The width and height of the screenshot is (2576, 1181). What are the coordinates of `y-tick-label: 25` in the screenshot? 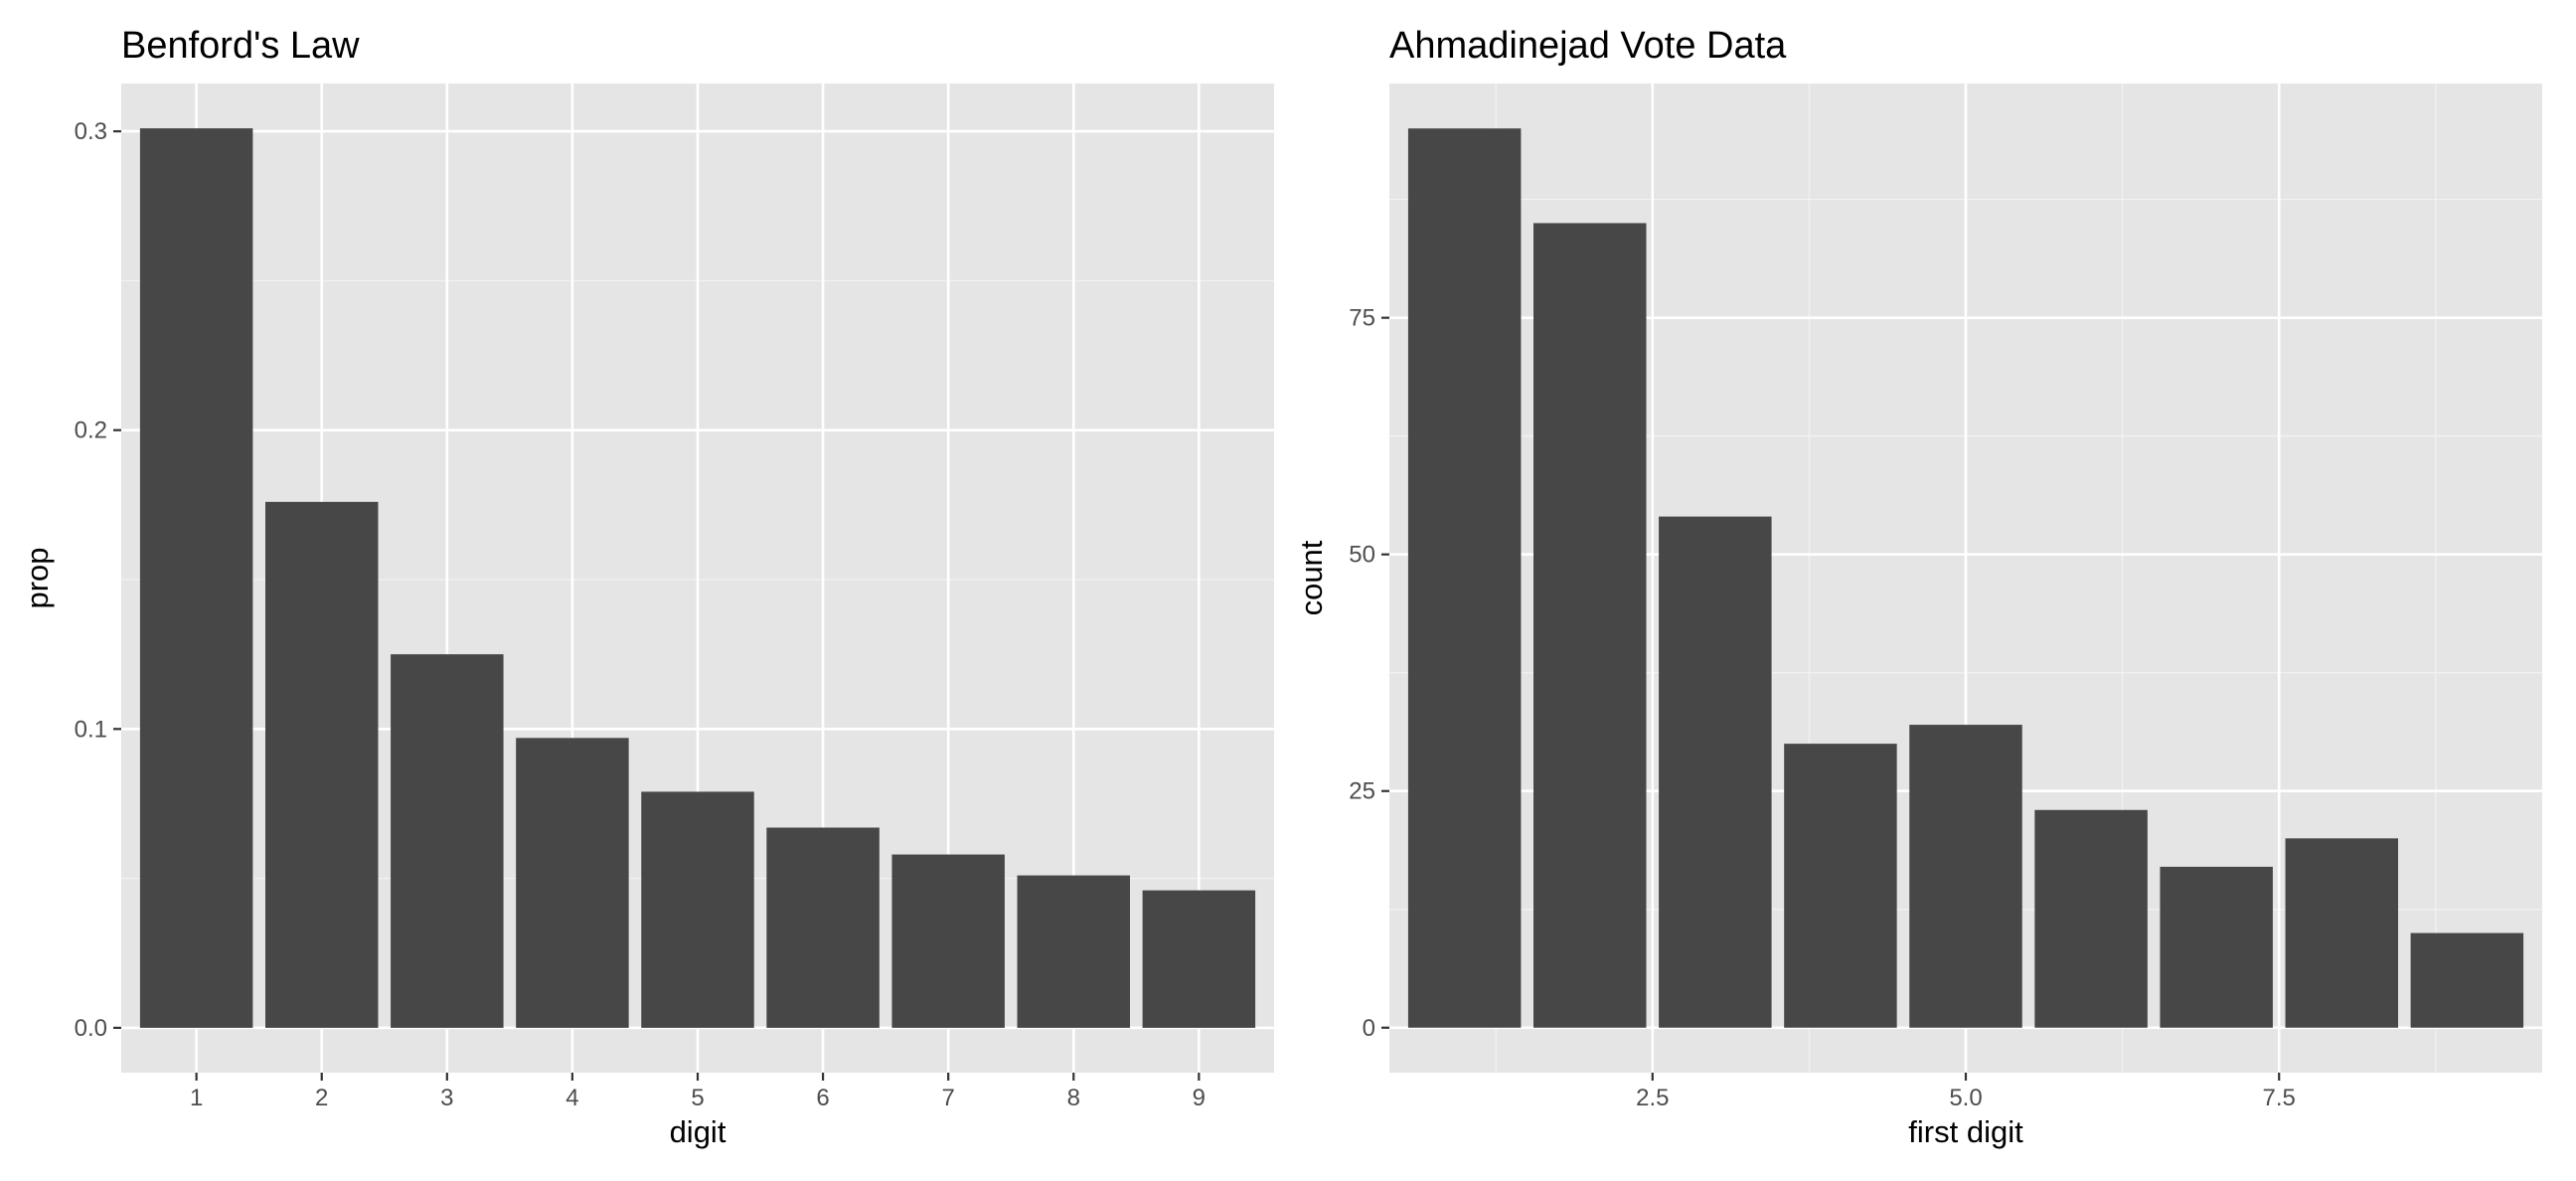 It's located at (1362, 792).